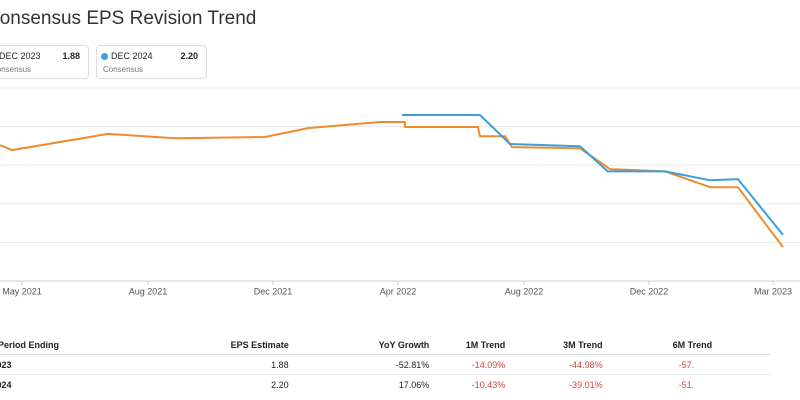 Image resolution: width=800 pixels, height=400 pixels. I want to click on header-cell: EPS Estimate, so click(201, 345).